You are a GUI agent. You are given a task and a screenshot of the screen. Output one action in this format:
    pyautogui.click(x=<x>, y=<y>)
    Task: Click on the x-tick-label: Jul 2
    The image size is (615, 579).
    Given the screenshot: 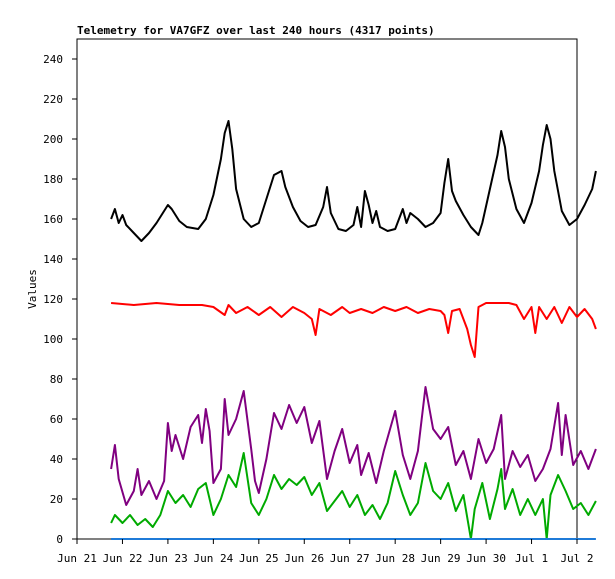 What is the action you would take?
    pyautogui.click(x=576, y=558)
    